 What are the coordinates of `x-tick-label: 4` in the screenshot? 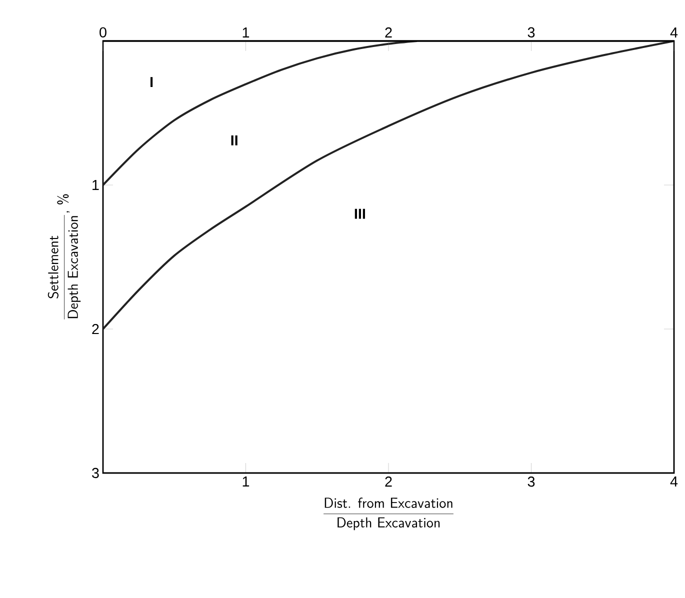 It's located at (674, 481).